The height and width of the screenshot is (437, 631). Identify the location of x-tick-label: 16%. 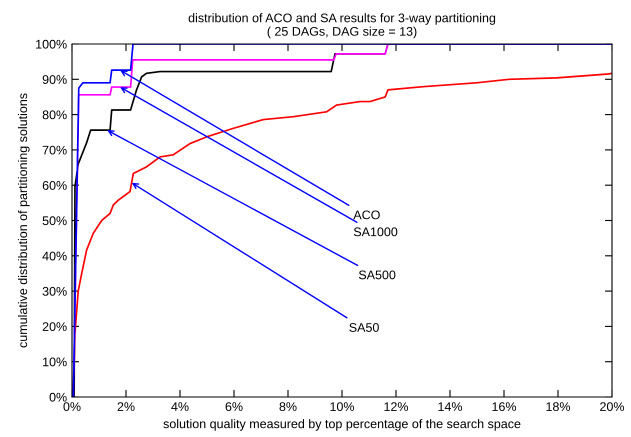
(504, 407).